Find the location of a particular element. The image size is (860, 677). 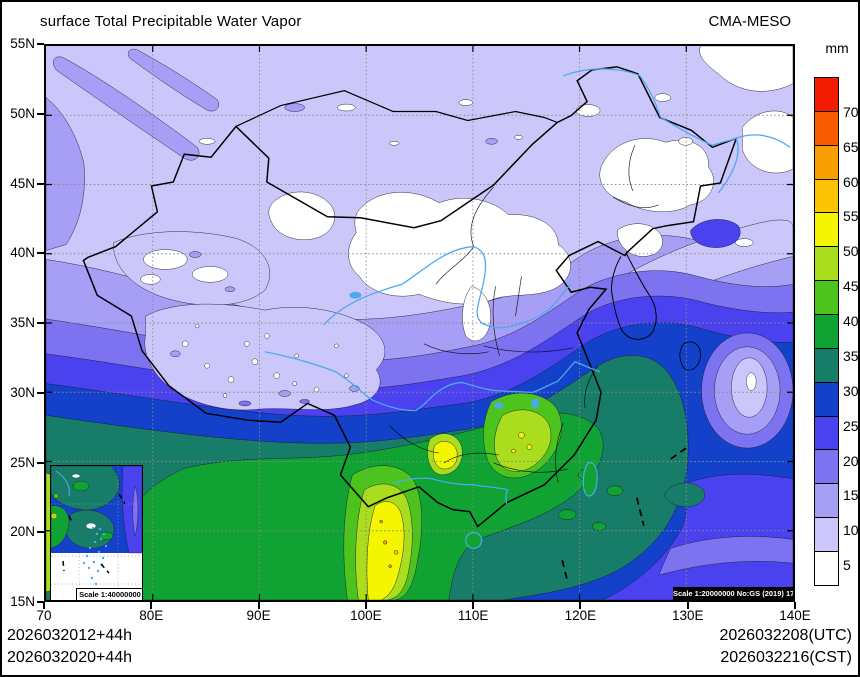

pearl-river is located at coordinates (450, 490).